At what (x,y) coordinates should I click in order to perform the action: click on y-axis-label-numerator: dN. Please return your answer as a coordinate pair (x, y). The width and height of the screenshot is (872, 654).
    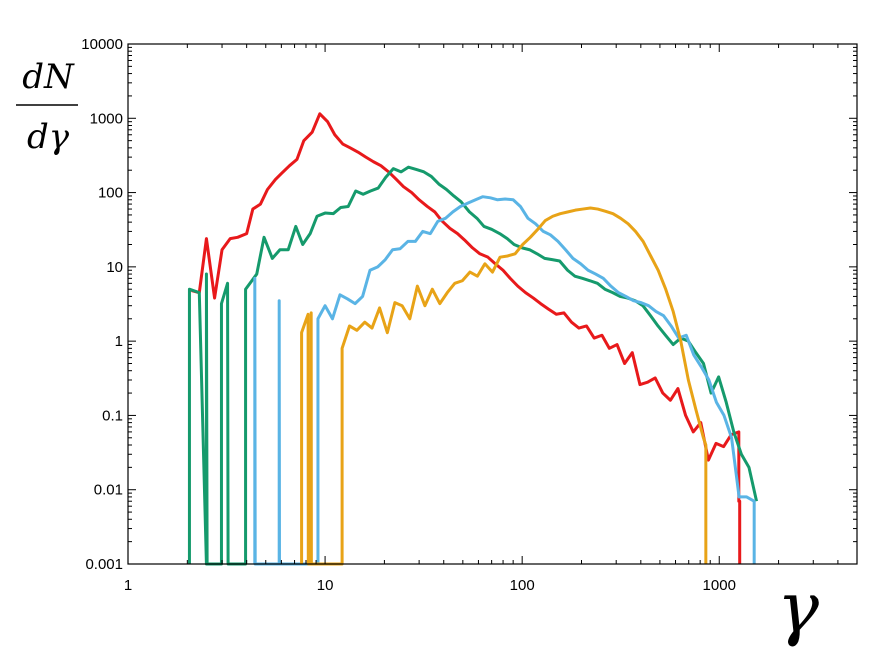
    Looking at the image, I should click on (48, 77).